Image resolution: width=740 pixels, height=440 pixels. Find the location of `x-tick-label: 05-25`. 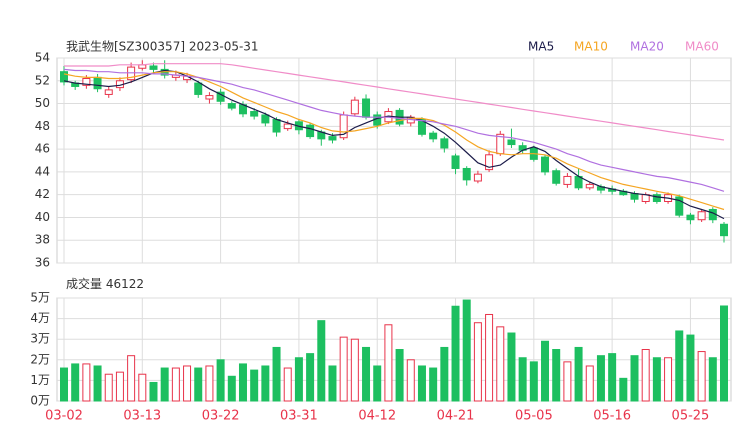

x-tick-label: 05-25 is located at coordinates (691, 416).